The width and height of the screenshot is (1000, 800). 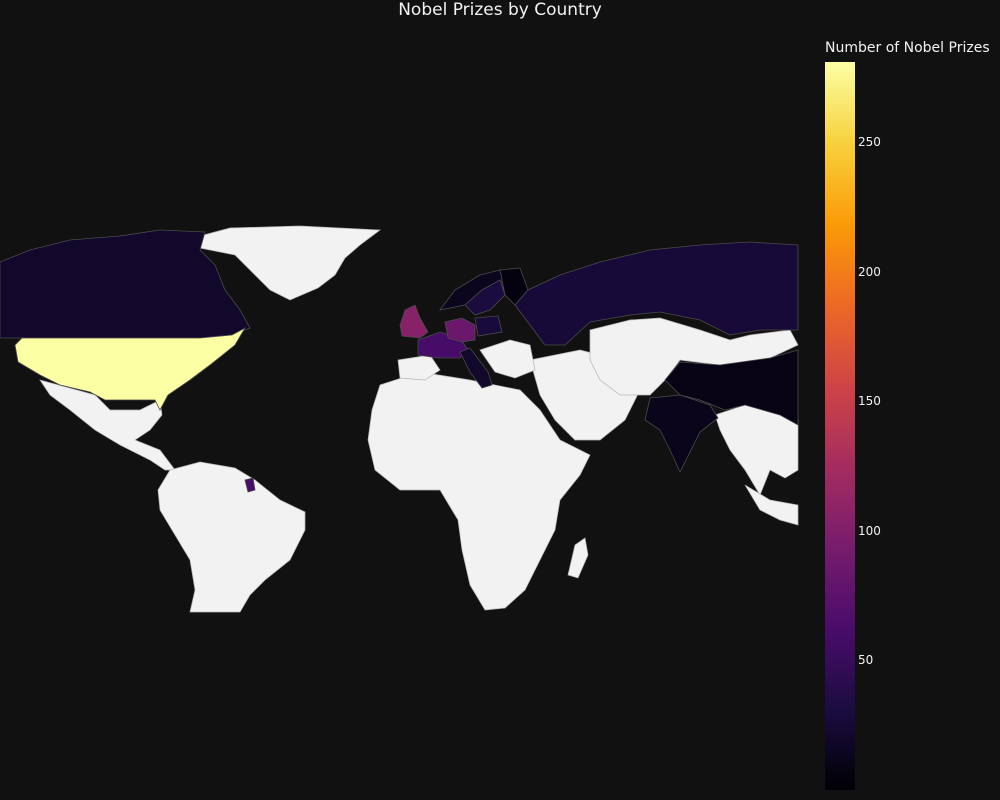 What do you see at coordinates (731, 387) in the screenshot?
I see `country-china` at bounding box center [731, 387].